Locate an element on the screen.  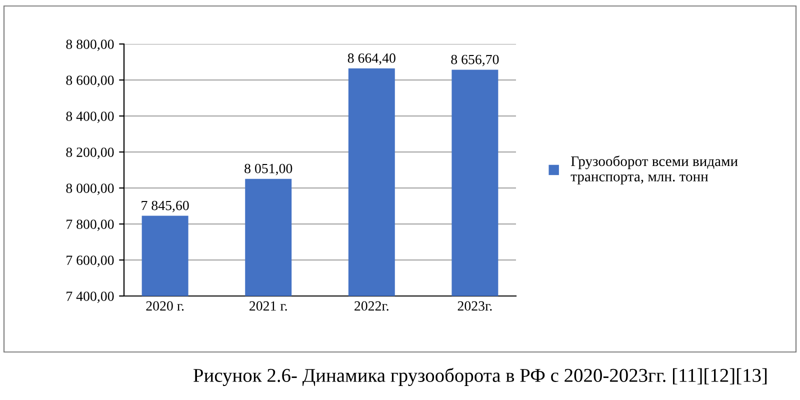
y-tick-label: 8 400,00 is located at coordinates (90, 117).